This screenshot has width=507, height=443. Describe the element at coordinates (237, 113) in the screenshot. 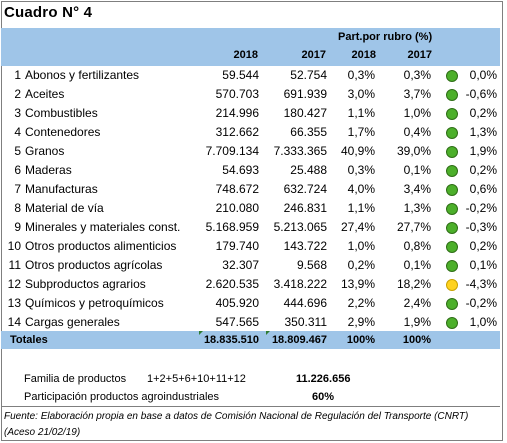

I see `value-2018: 214.996` at that location.